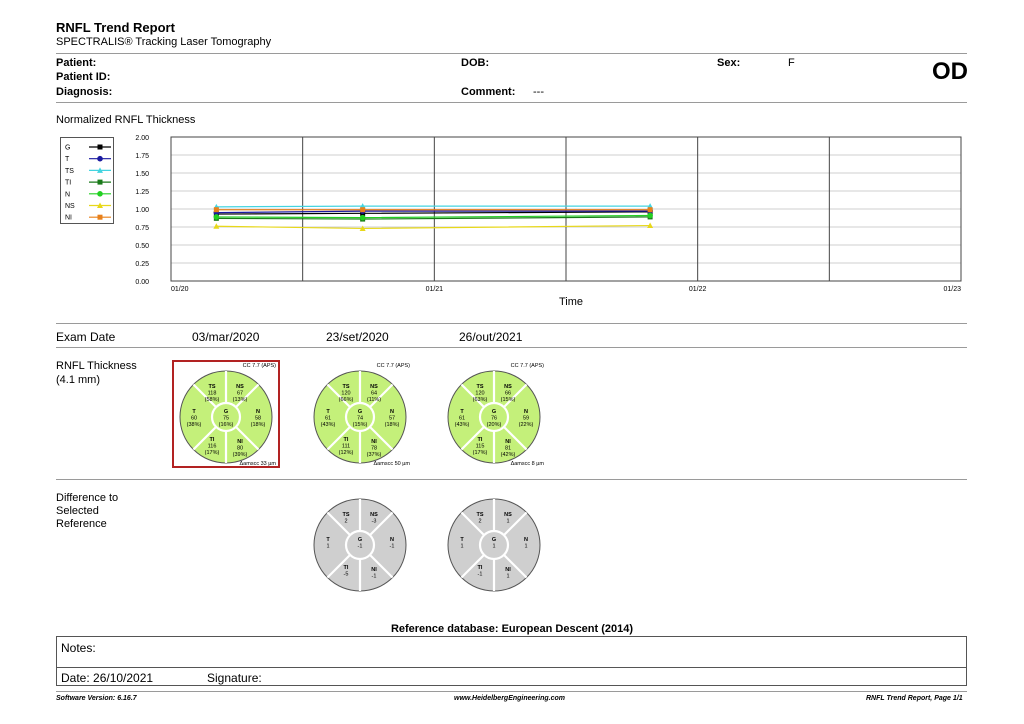 The height and width of the screenshot is (724, 1024). Describe the element at coordinates (77, 511) in the screenshot. I see `diff-label-2: Selected` at that location.